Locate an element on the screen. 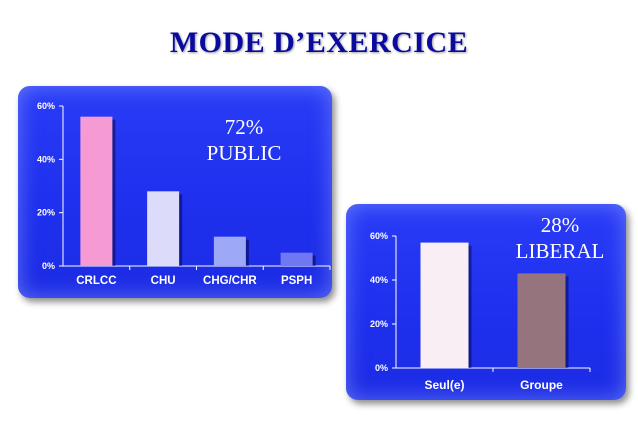  chart-liberal: 60% 40% 20% 0% Seul(e) Groupe is located at coordinates (480, 311).